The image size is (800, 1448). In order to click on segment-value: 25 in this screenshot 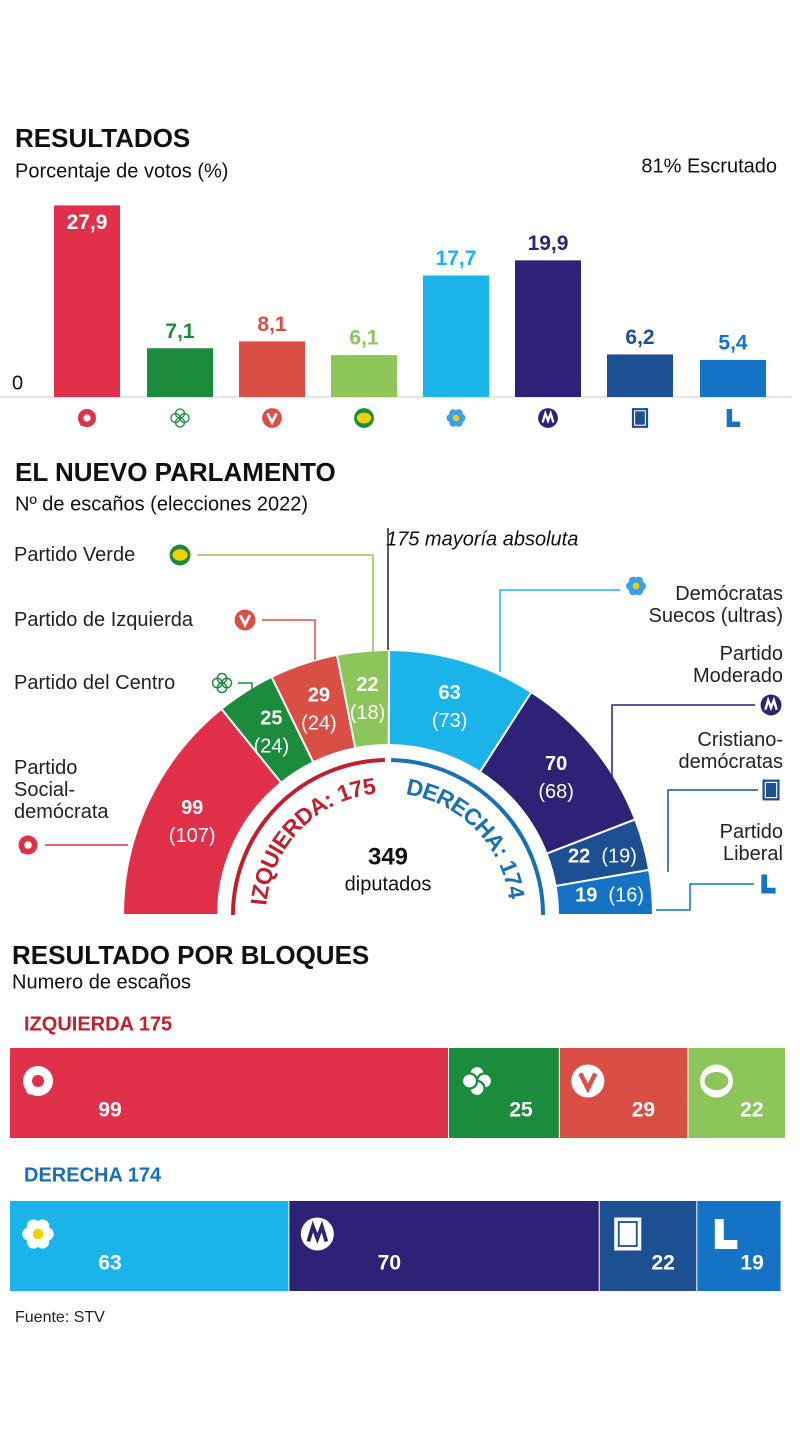, I will do `click(521, 1110)`.